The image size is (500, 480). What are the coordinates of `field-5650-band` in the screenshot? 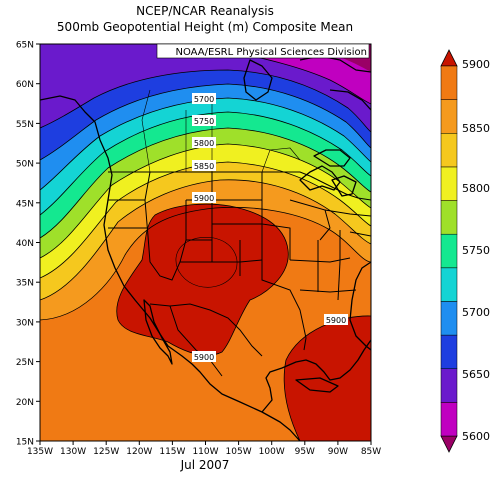 It's located at (205, 88).